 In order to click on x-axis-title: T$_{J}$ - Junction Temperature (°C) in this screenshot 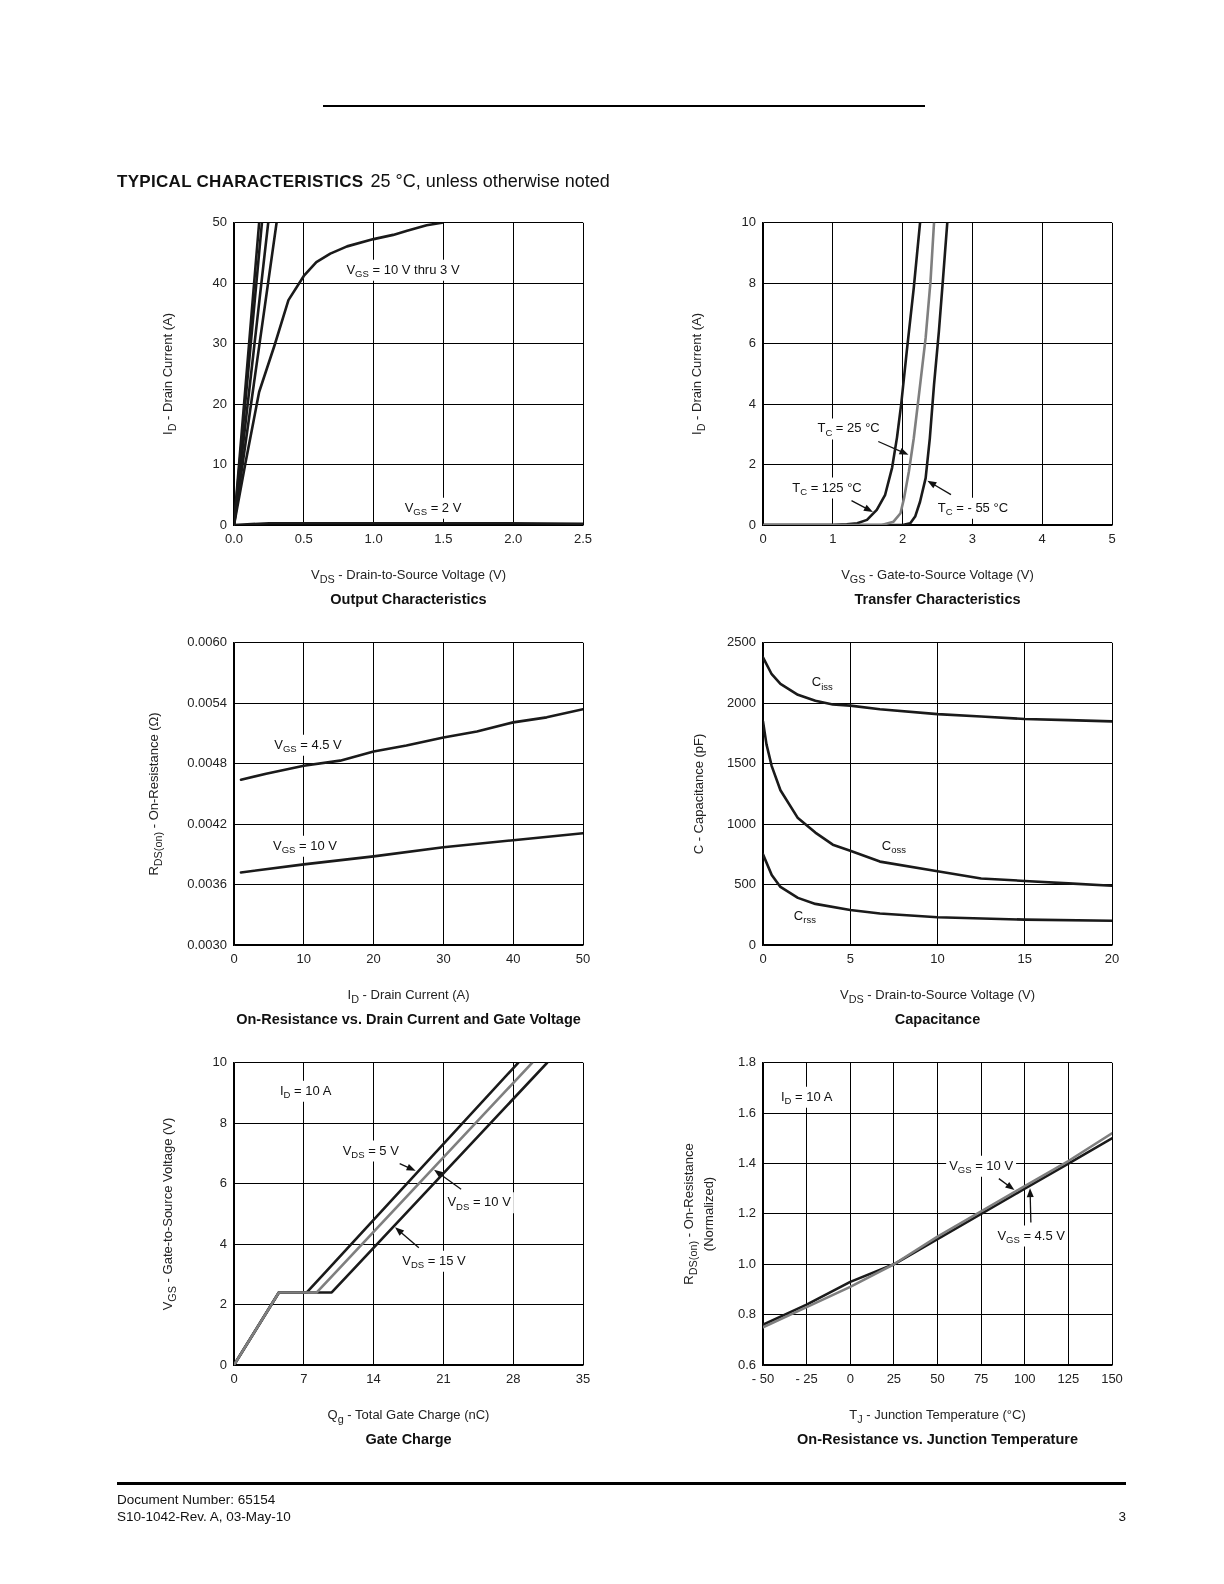, I will do `click(937, 1416)`.